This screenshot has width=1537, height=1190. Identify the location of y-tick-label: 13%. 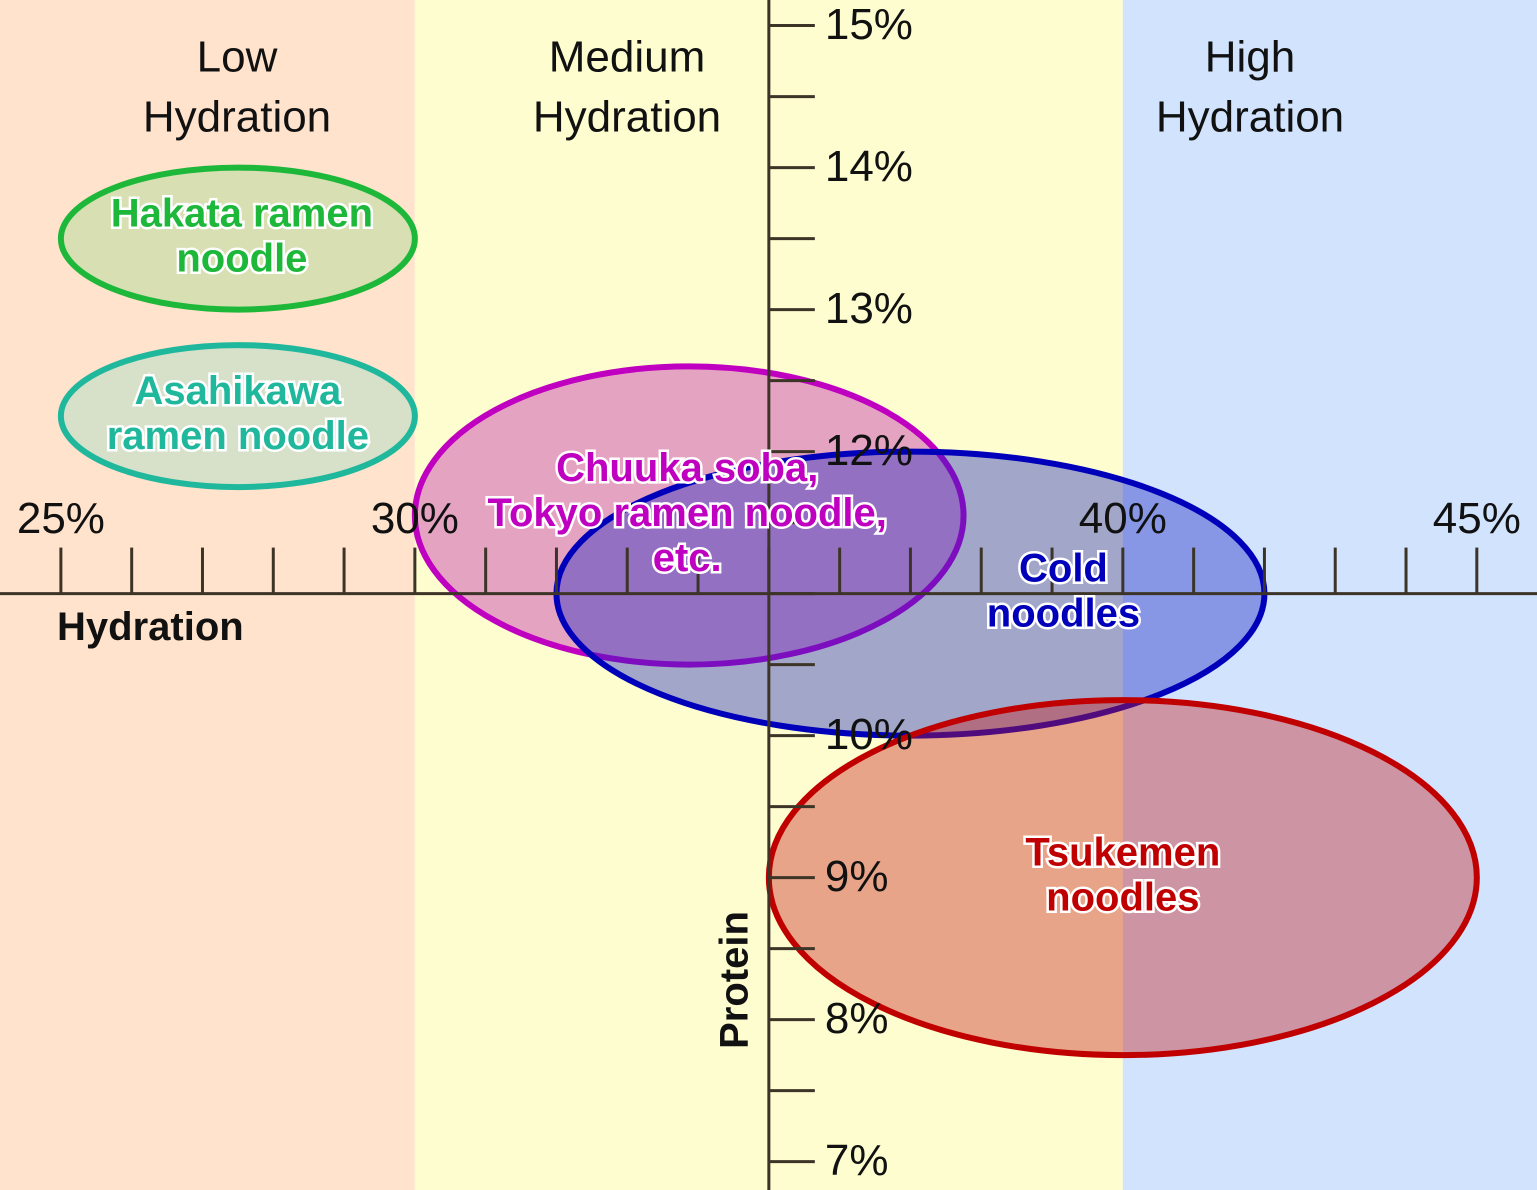
(869, 308).